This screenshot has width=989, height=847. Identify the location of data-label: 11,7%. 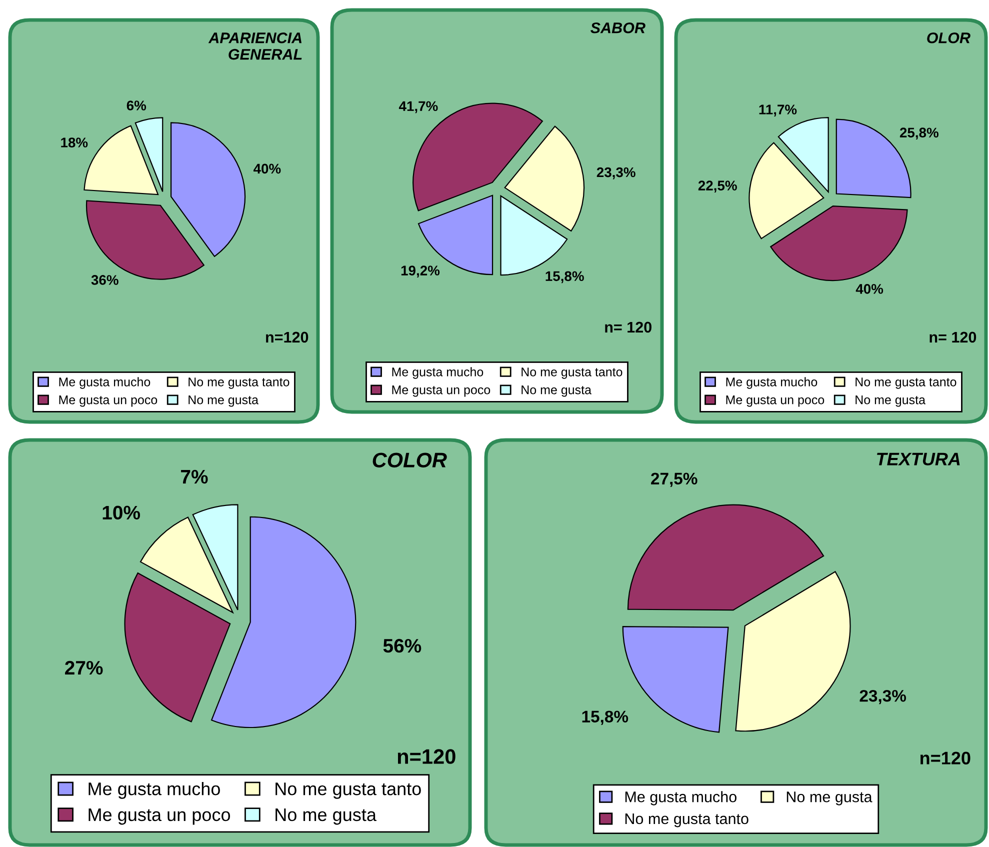
(778, 110).